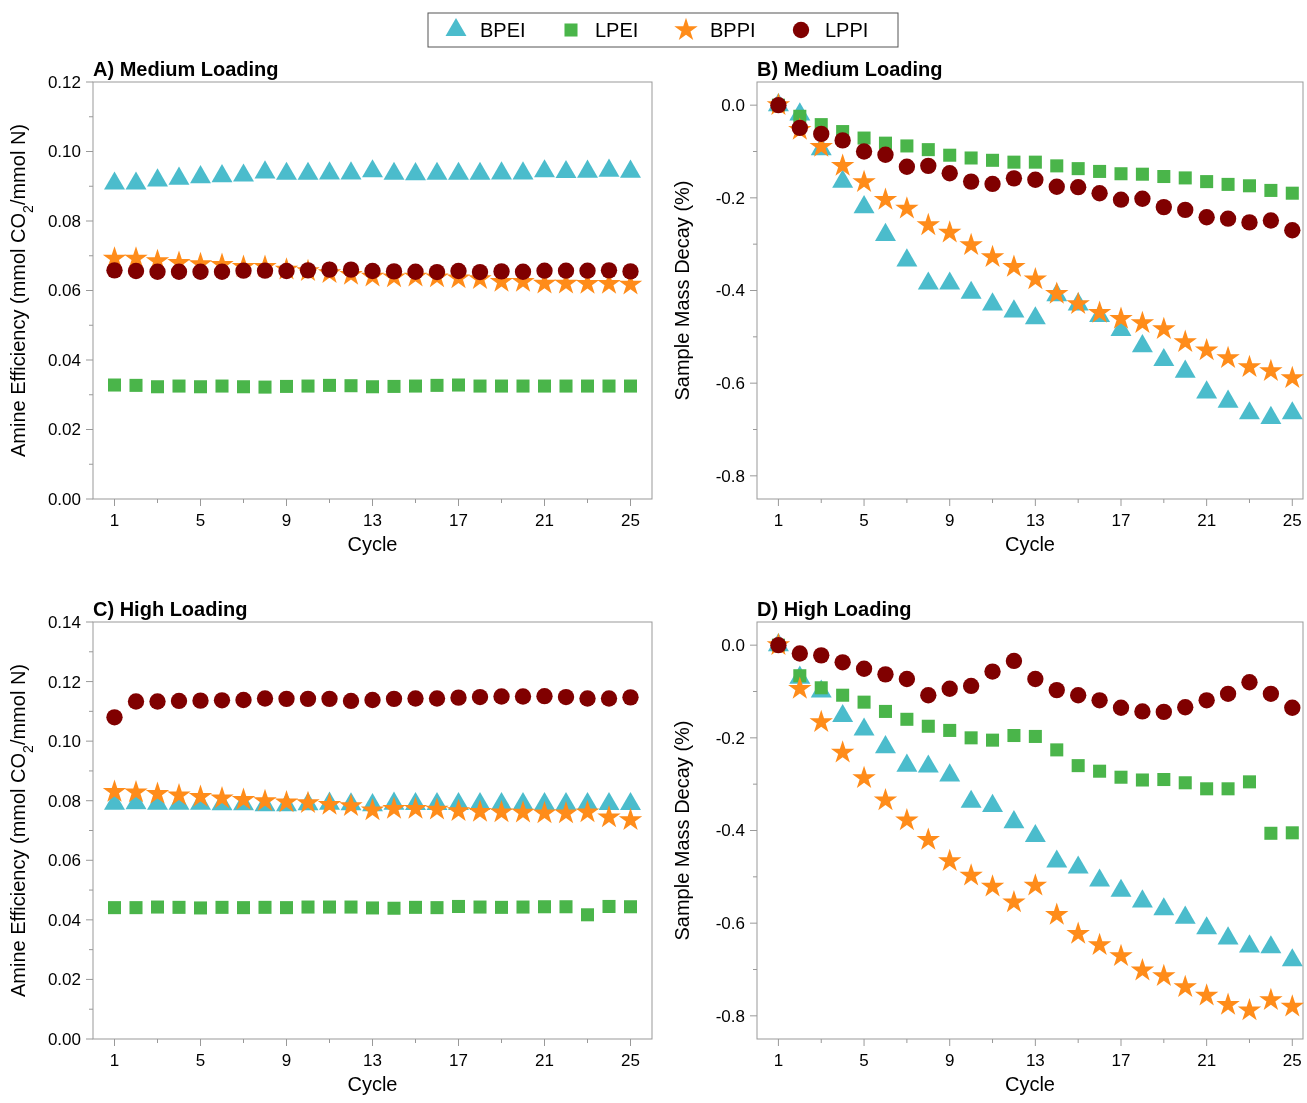 This screenshot has height=1103, width=1307. Describe the element at coordinates (730, 1016) in the screenshot. I see `y-tick-label: -0.8` at that location.